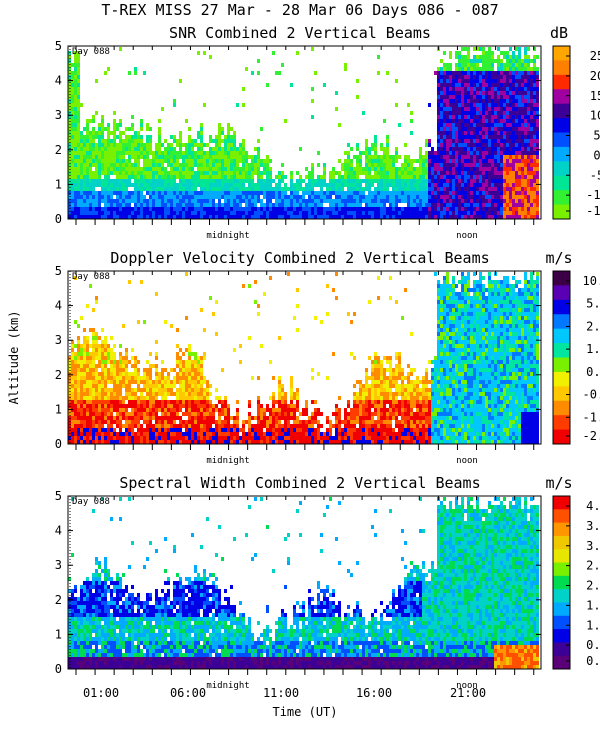  Describe the element at coordinates (593, 546) in the screenshot. I see `colorbar-label: 3.0` at that location.